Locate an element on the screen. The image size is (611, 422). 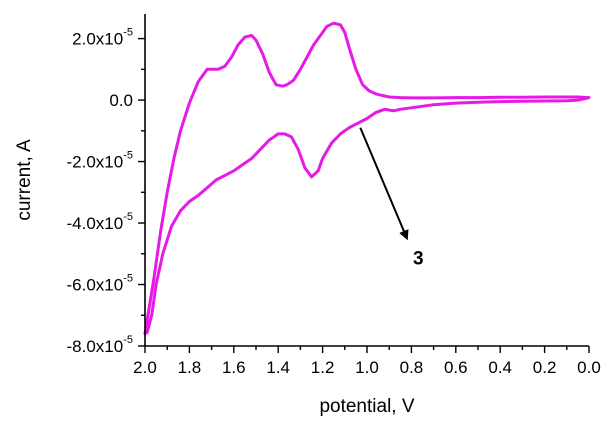
y-tick-label: -2.0x10⁻⁵ is located at coordinates (100, 161).